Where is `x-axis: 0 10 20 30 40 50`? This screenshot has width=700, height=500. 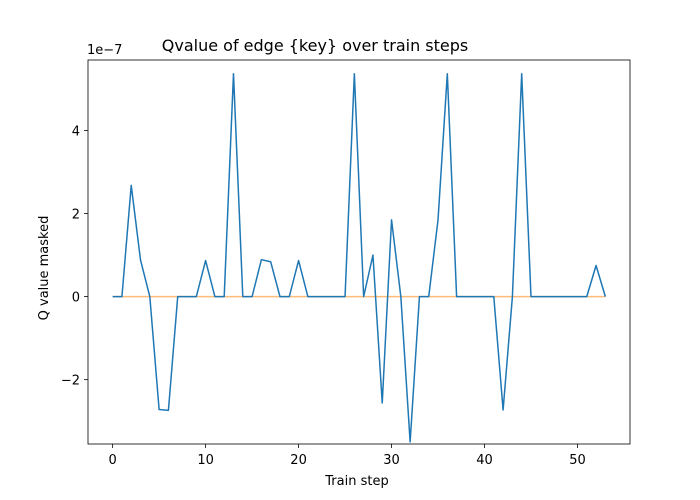 x-axis: 0 10 20 30 40 50 is located at coordinates (347, 456).